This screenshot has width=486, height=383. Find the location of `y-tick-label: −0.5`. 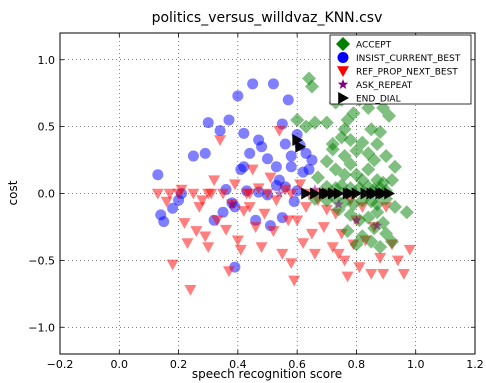

y-tick-label: −0.5 is located at coordinates (41, 260).